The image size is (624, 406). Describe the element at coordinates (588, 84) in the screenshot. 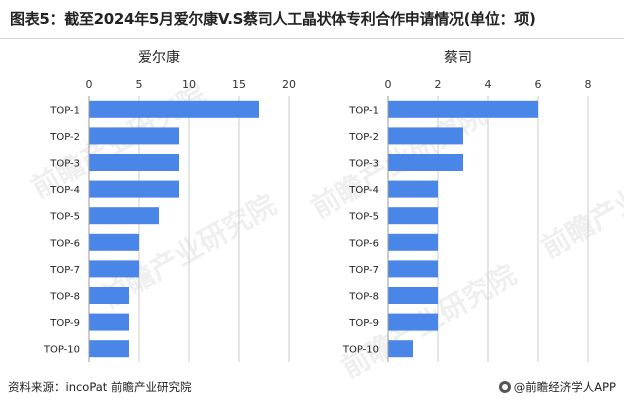

I see `chart1-tick-label: 8` at that location.